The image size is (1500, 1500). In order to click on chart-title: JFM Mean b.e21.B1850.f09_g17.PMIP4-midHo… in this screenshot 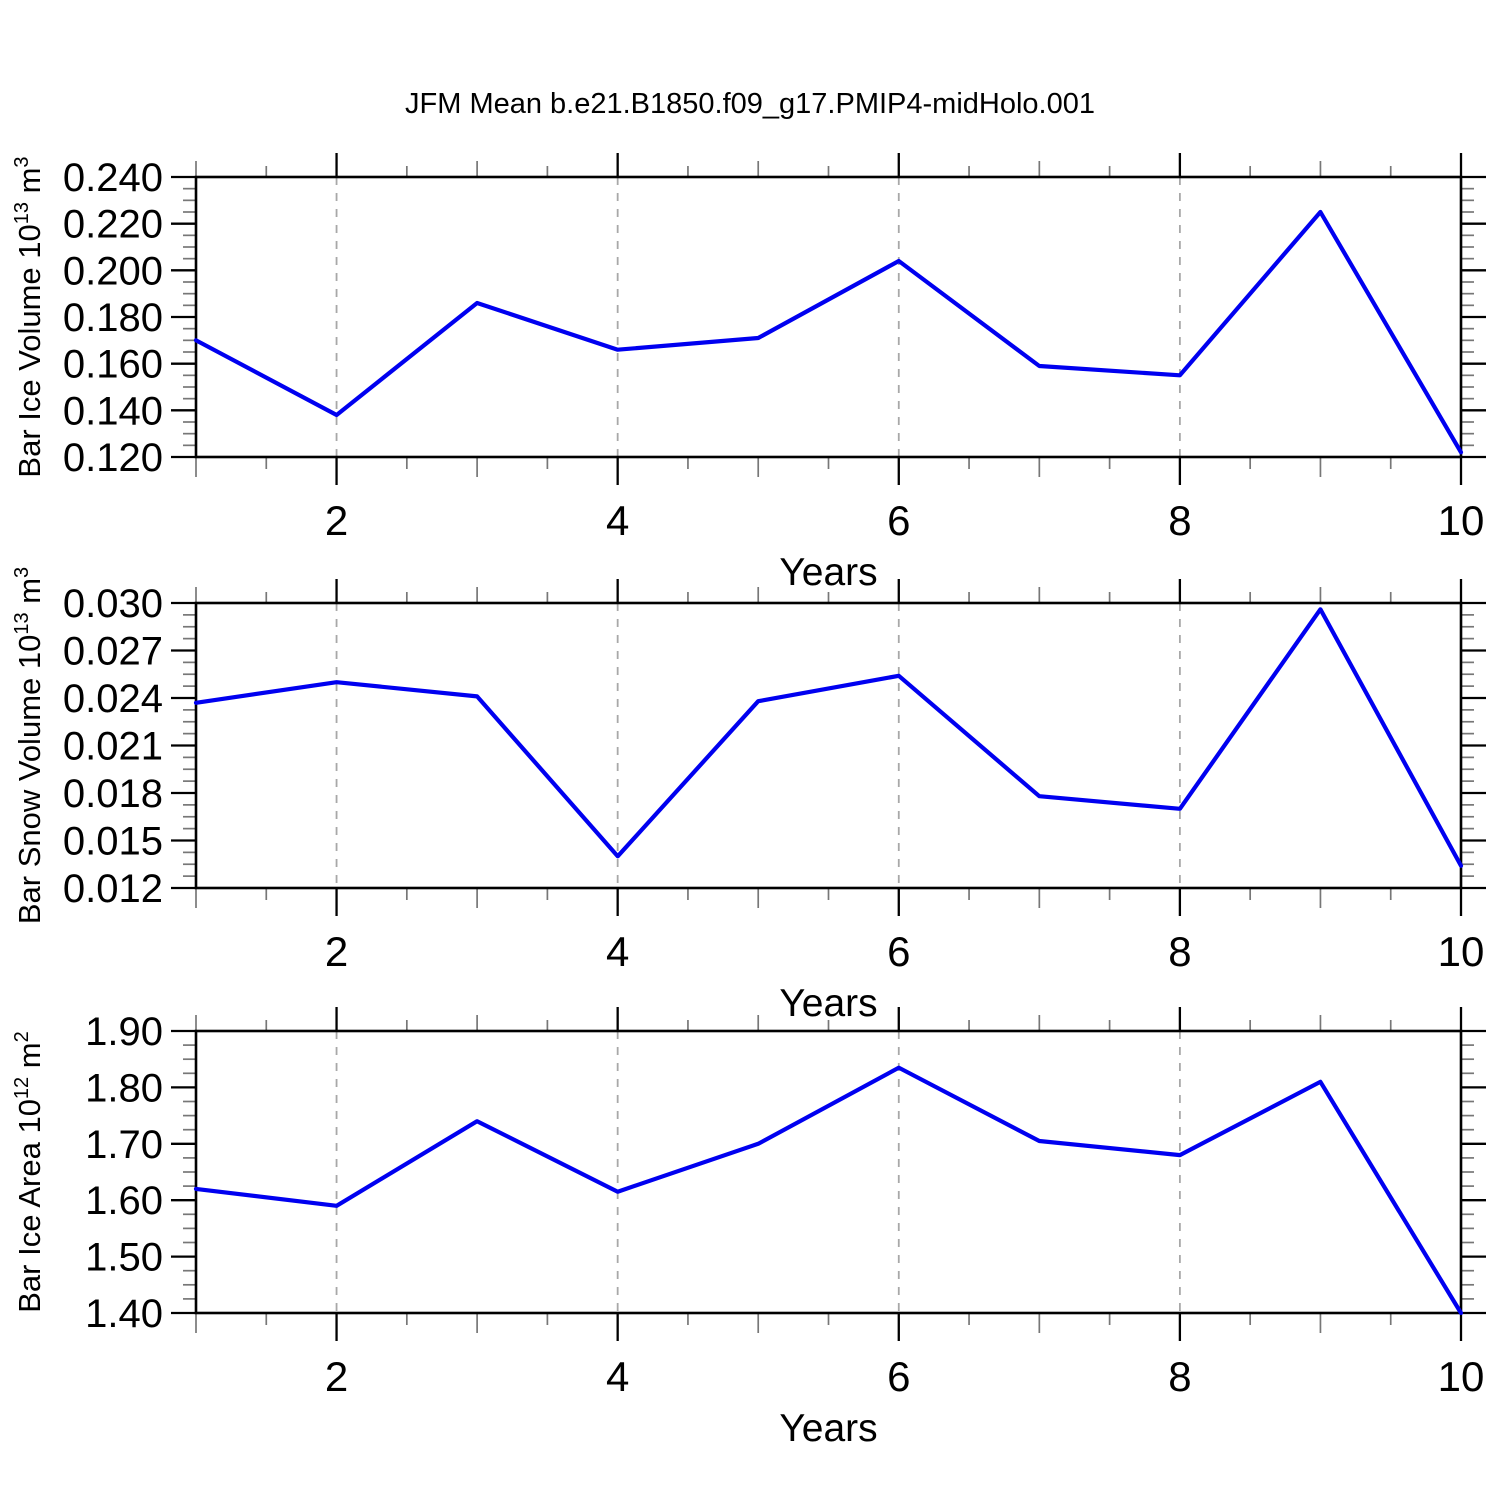, I will do `click(750, 104)`.